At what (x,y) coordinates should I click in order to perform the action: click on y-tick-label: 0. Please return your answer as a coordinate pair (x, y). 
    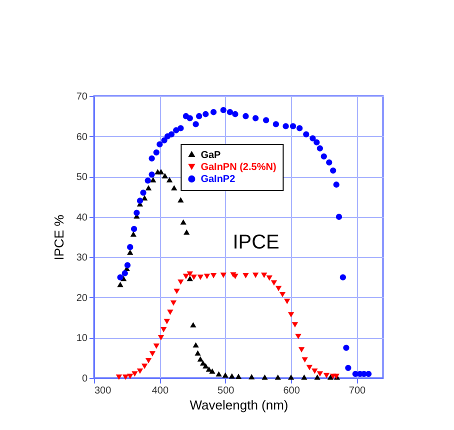
    Looking at the image, I should click on (85, 379).